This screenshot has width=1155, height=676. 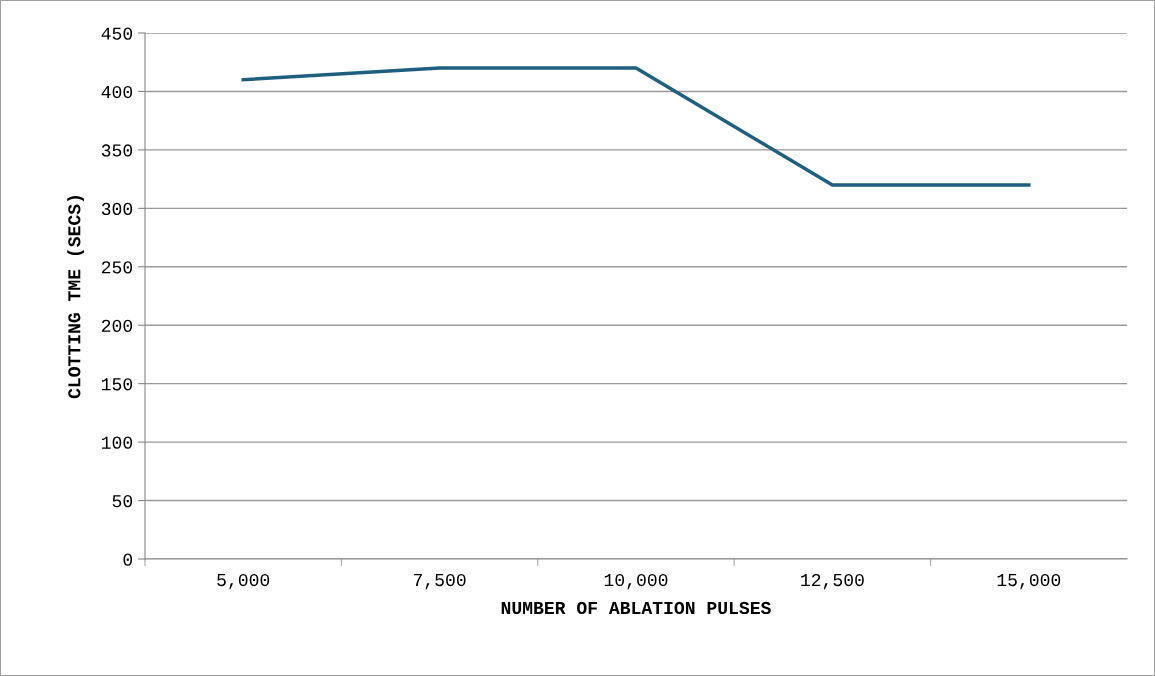 What do you see at coordinates (117, 209) in the screenshot?
I see `y-tick-label: 300` at bounding box center [117, 209].